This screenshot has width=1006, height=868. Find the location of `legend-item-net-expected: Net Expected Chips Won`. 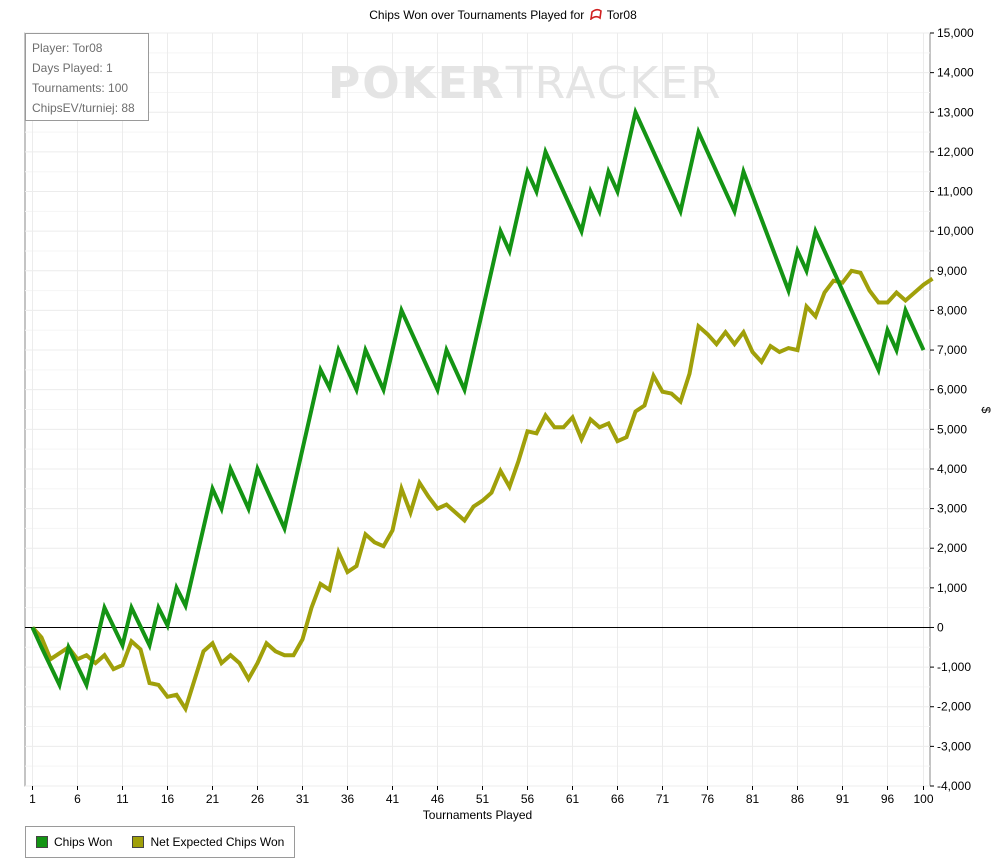

legend-item-net-expected: Net Expected Chips Won is located at coordinates (208, 842).